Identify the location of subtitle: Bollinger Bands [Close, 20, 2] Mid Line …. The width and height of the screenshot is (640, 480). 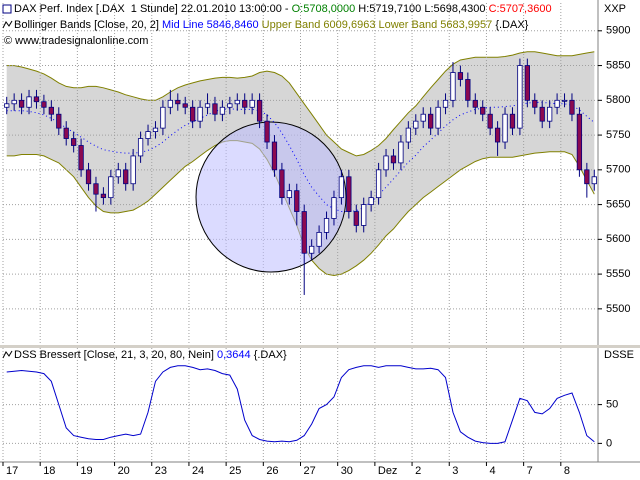
(271, 25).